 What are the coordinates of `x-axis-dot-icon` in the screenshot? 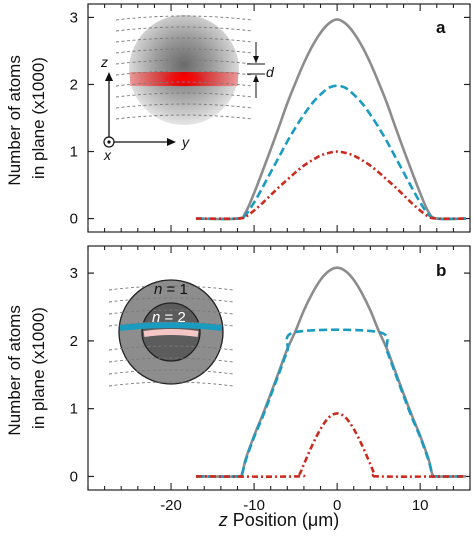 It's located at (109, 142).